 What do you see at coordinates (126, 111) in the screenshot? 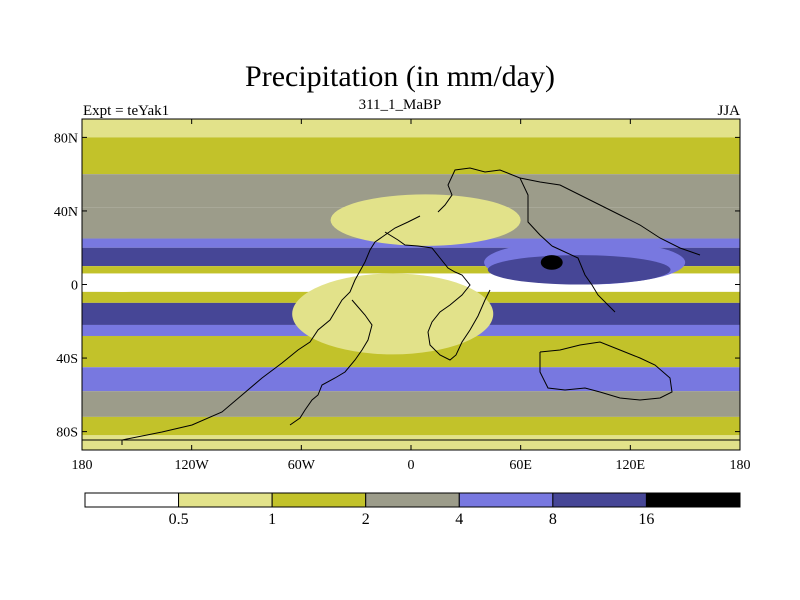
I see `experiment-label: Expt = teYak1` at bounding box center [126, 111].